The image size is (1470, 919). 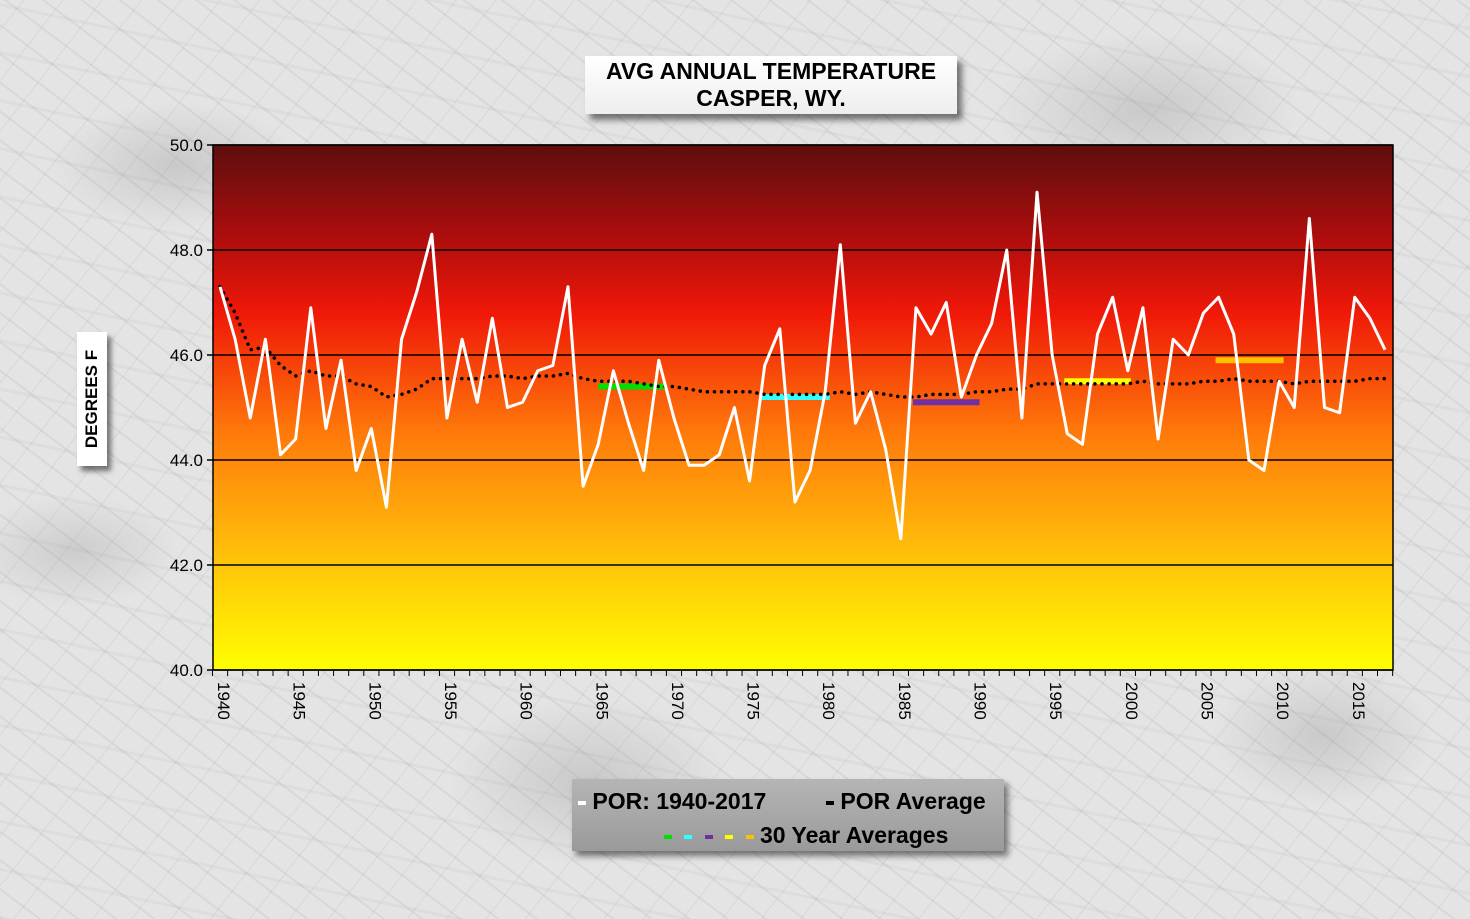 I want to click on x-tick-label: 1940, so click(x=223, y=701).